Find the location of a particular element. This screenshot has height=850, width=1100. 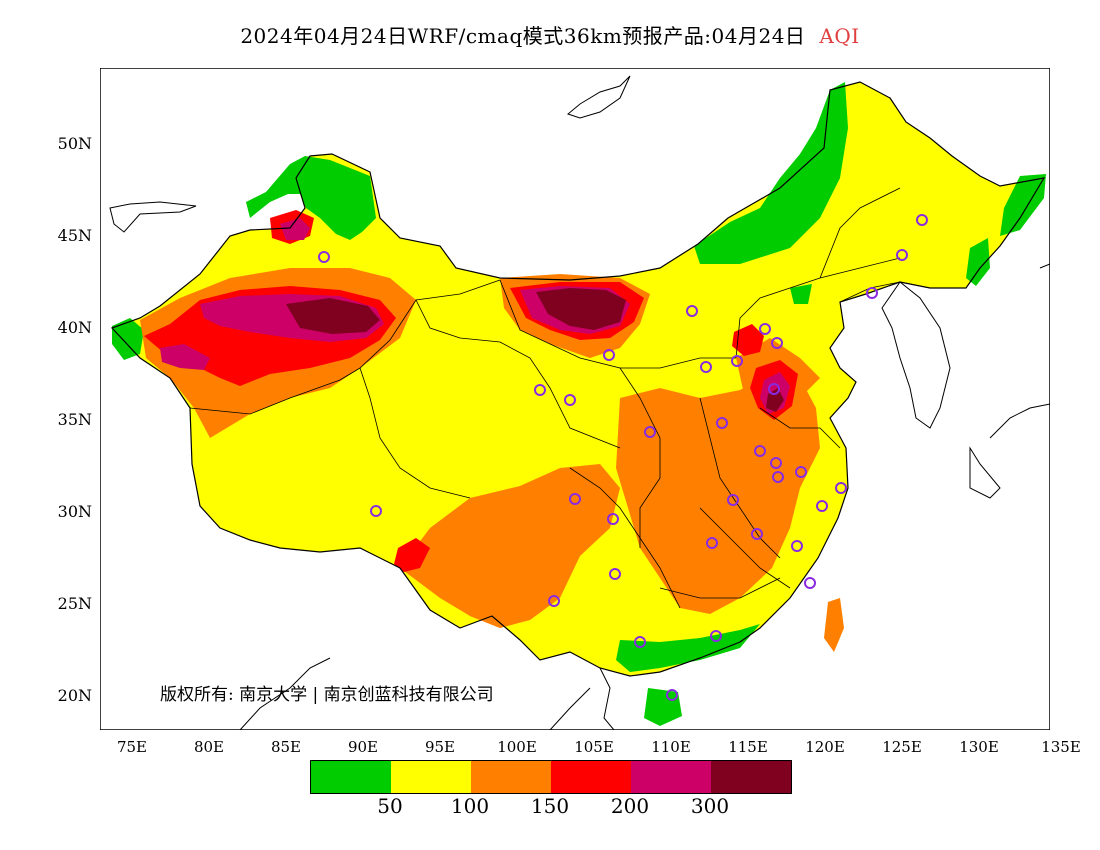

x-tick-label: 95E is located at coordinates (440, 747).